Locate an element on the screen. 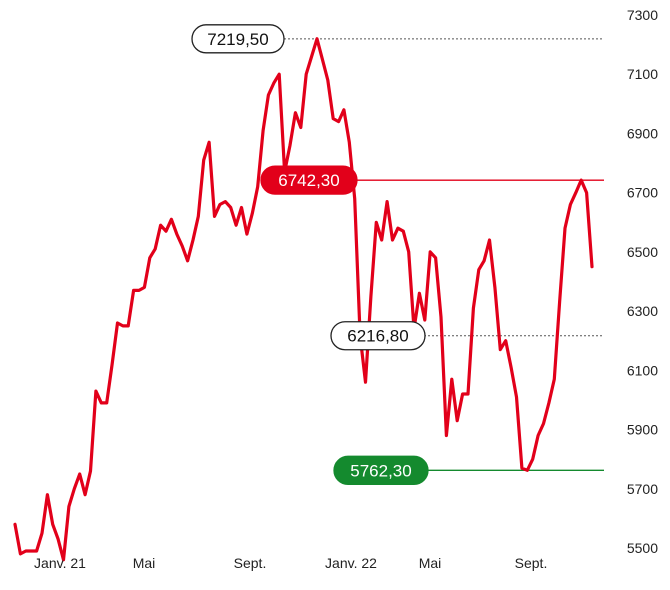 Image resolution: width=670 pixels, height=590 pixels. value-bubble: 6742,30 is located at coordinates (309, 180).